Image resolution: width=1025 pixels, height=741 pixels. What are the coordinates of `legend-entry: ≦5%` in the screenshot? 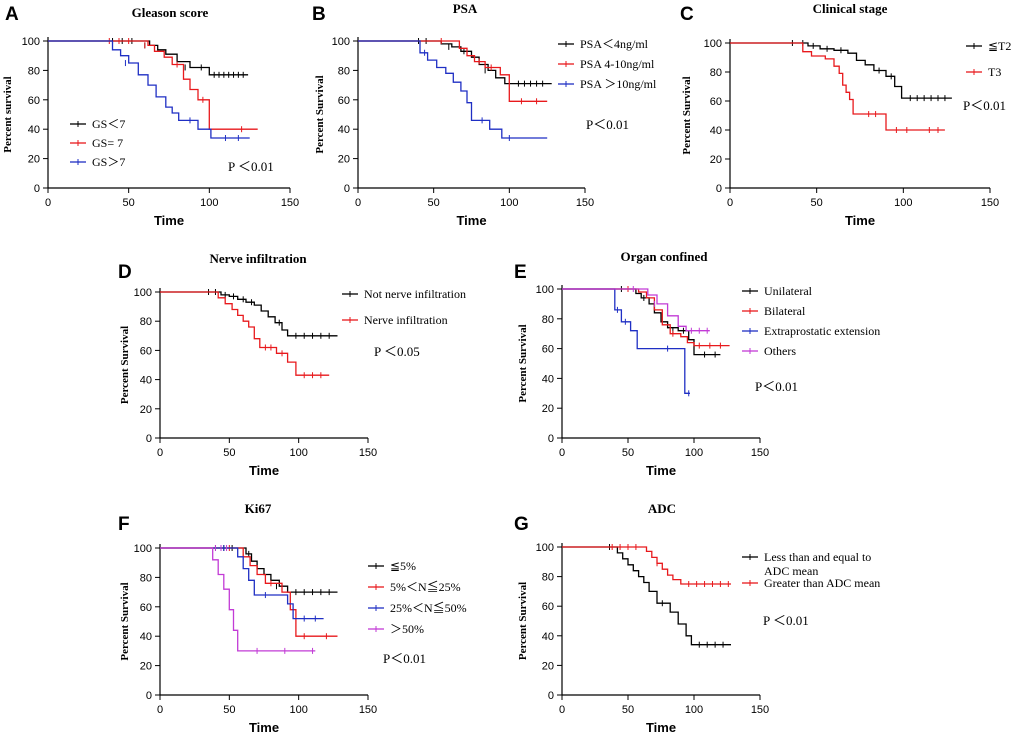 It's located at (403, 566).